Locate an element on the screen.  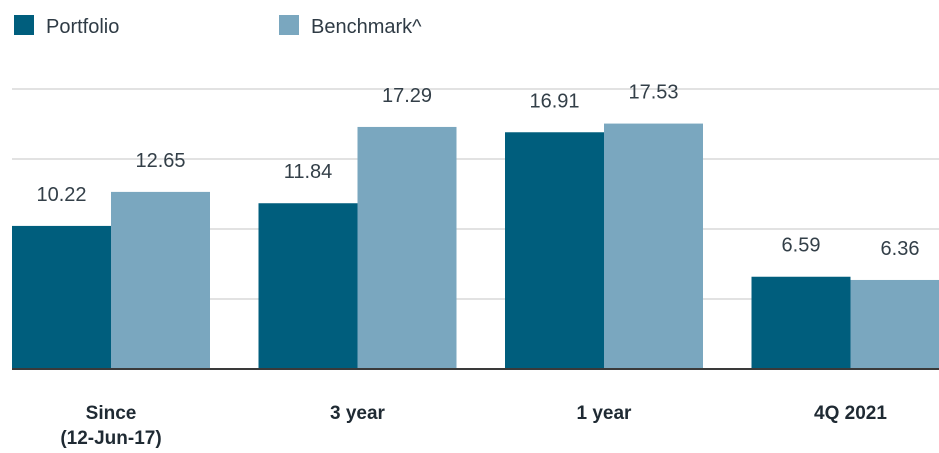
category-label-2: 1 year is located at coordinates (605, 413).